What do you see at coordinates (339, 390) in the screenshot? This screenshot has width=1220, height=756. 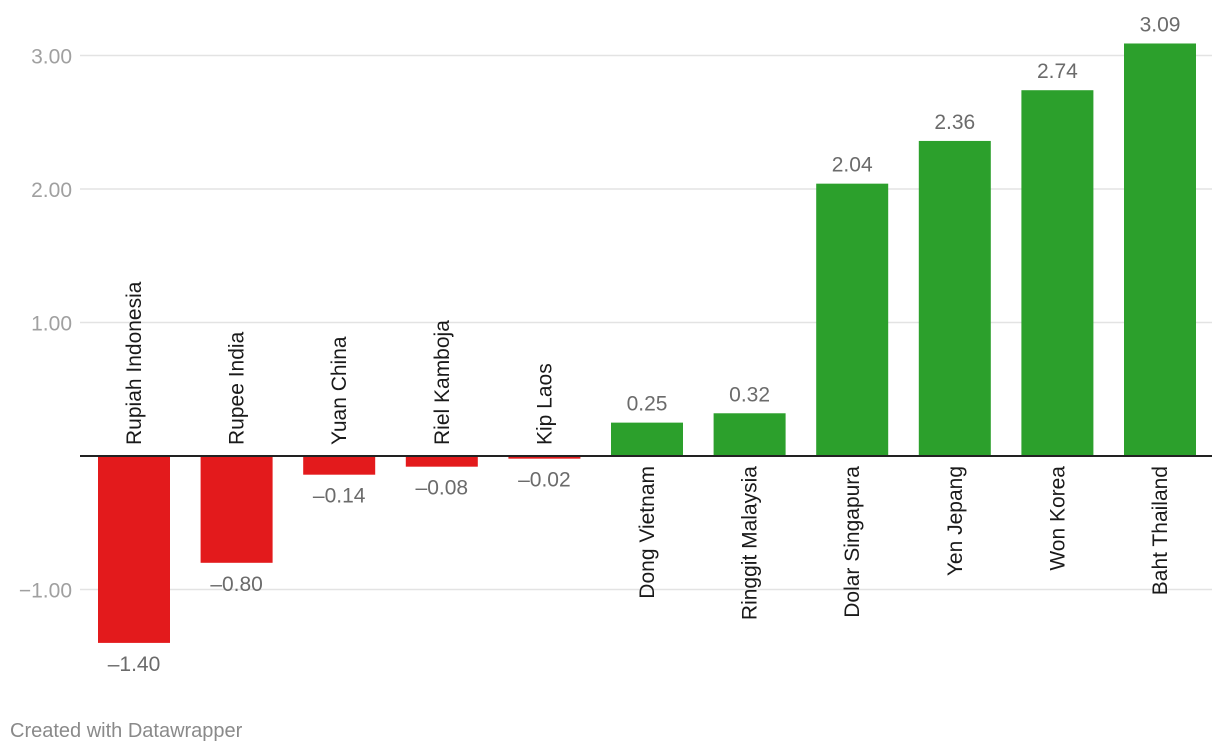 I see `category-label: Yuan China` at bounding box center [339, 390].